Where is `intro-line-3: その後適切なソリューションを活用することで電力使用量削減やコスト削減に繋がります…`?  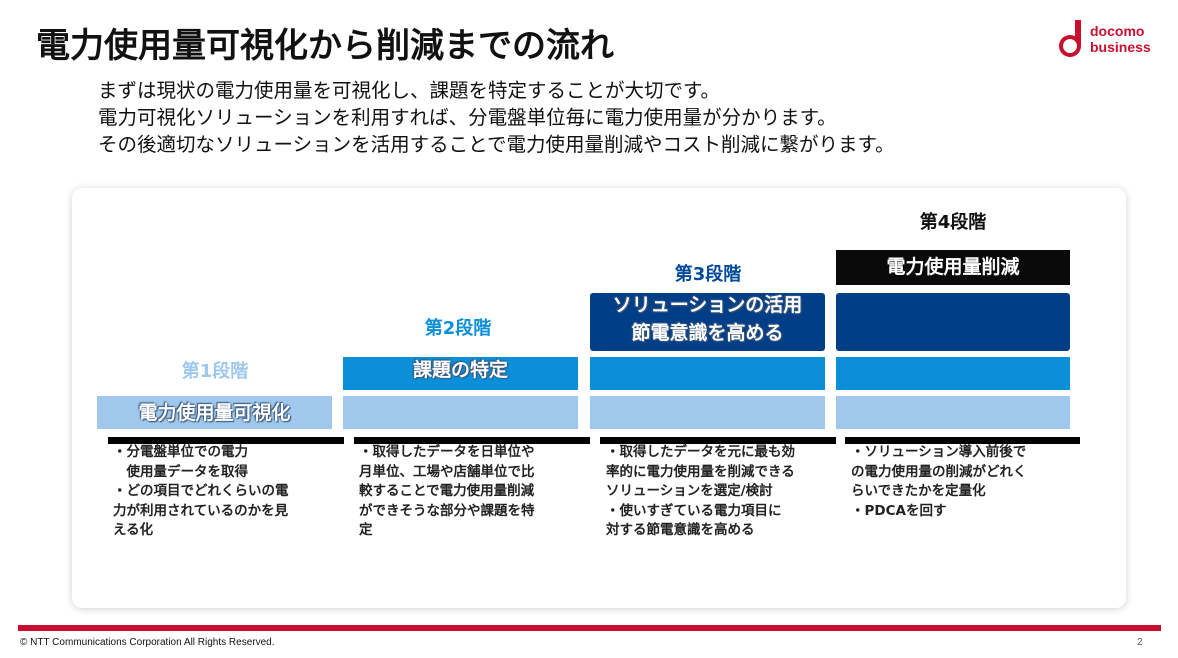 intro-line-3: その後適切なソリューションを活用することで電力使用量削減やコスト削減に繋がります… is located at coordinates (496, 144).